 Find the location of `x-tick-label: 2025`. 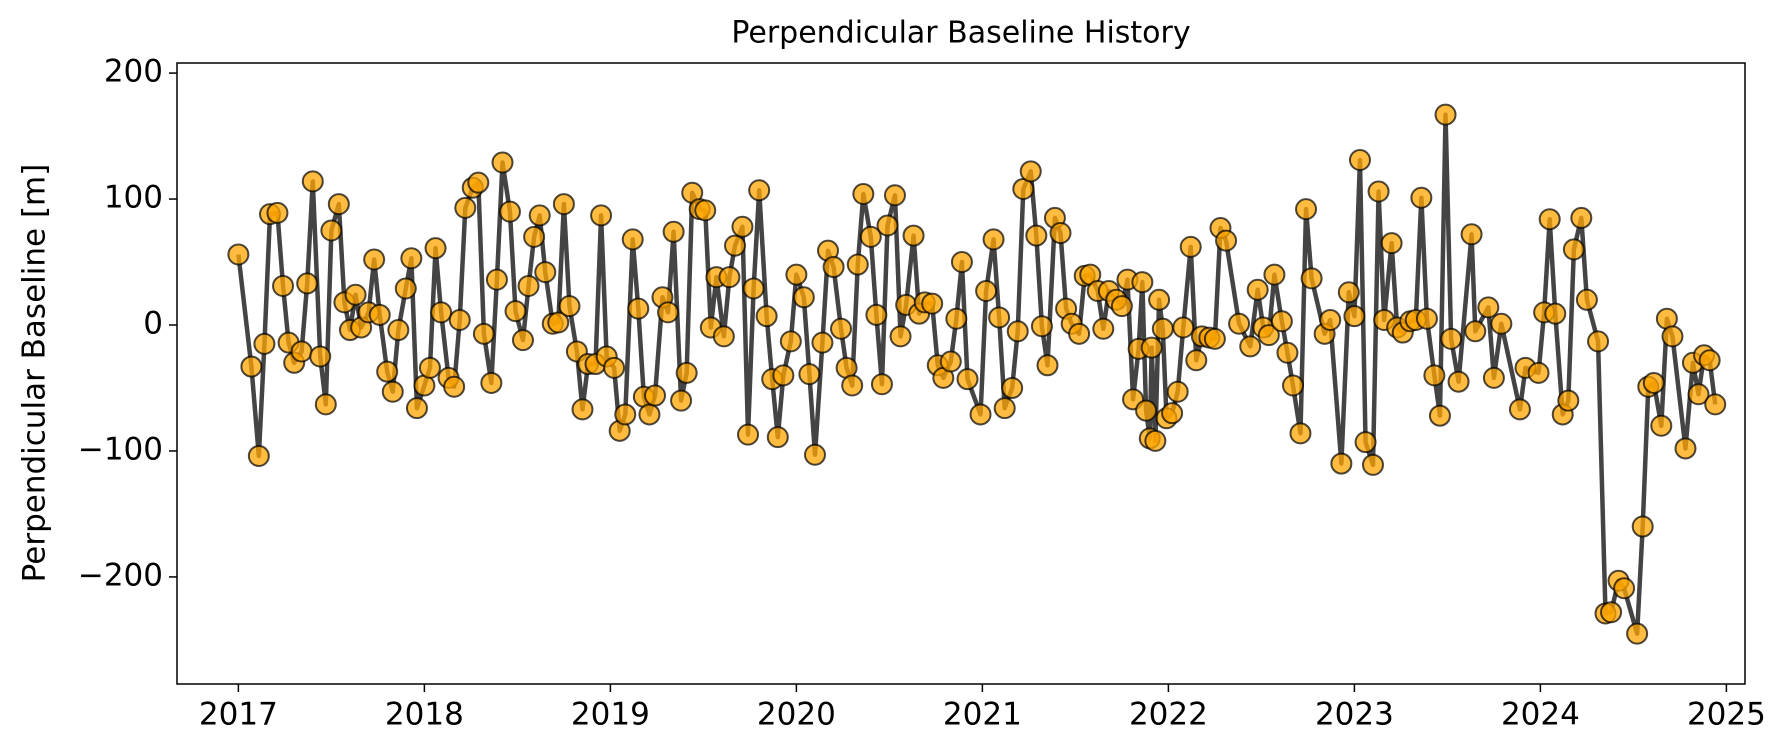

x-tick-label: 2025 is located at coordinates (1726, 715).